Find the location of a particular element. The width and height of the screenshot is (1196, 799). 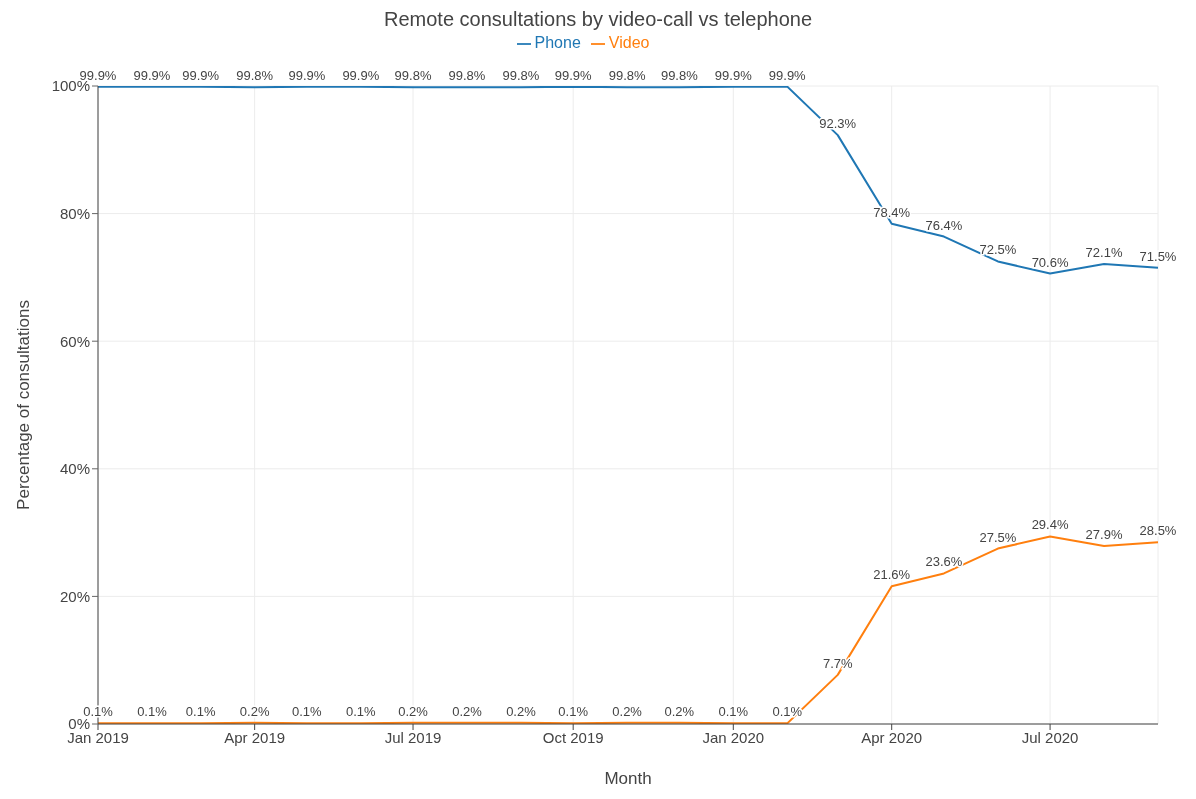

data-label: 72.5% is located at coordinates (998, 250).